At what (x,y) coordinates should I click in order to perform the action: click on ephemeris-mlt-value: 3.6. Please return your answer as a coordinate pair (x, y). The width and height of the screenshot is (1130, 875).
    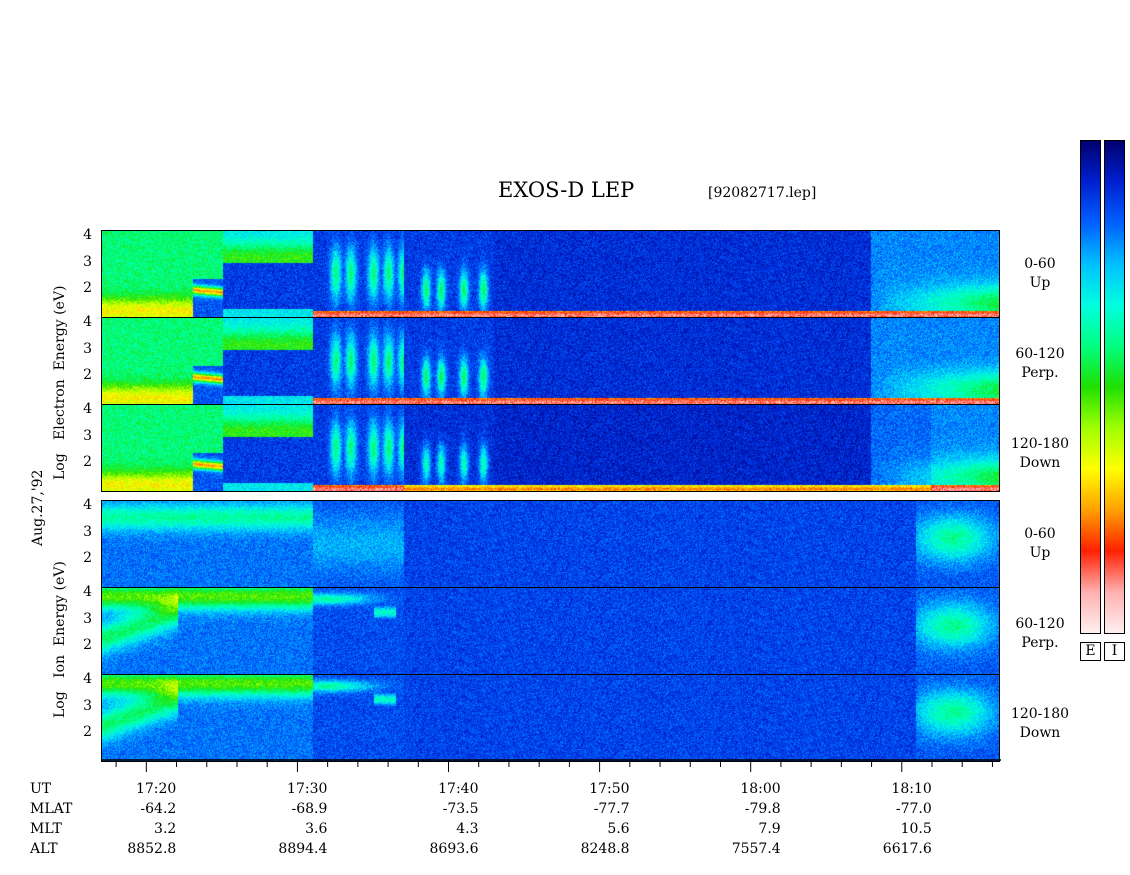
    Looking at the image, I should click on (316, 829).